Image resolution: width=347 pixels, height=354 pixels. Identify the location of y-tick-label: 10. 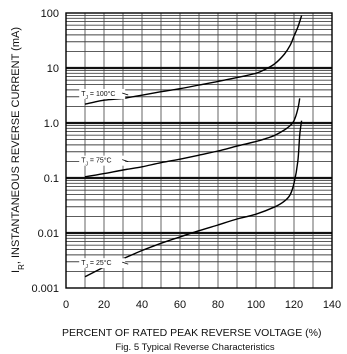
(53, 69).